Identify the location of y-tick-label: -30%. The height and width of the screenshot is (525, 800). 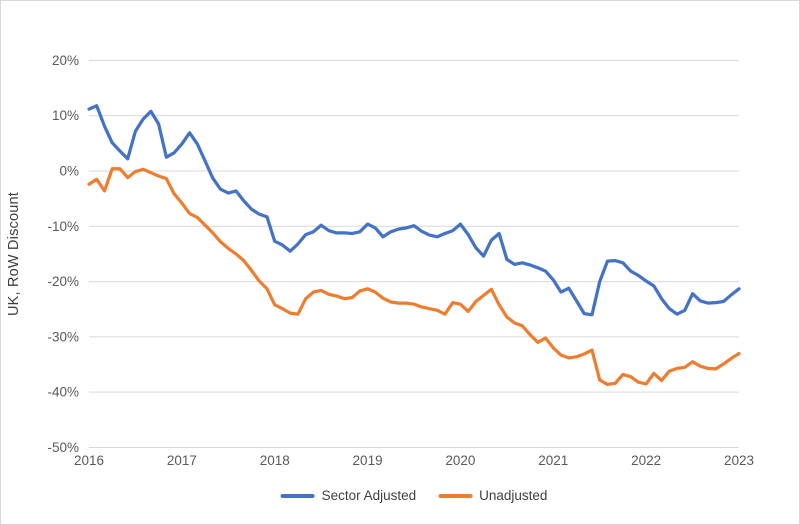
(63, 336).